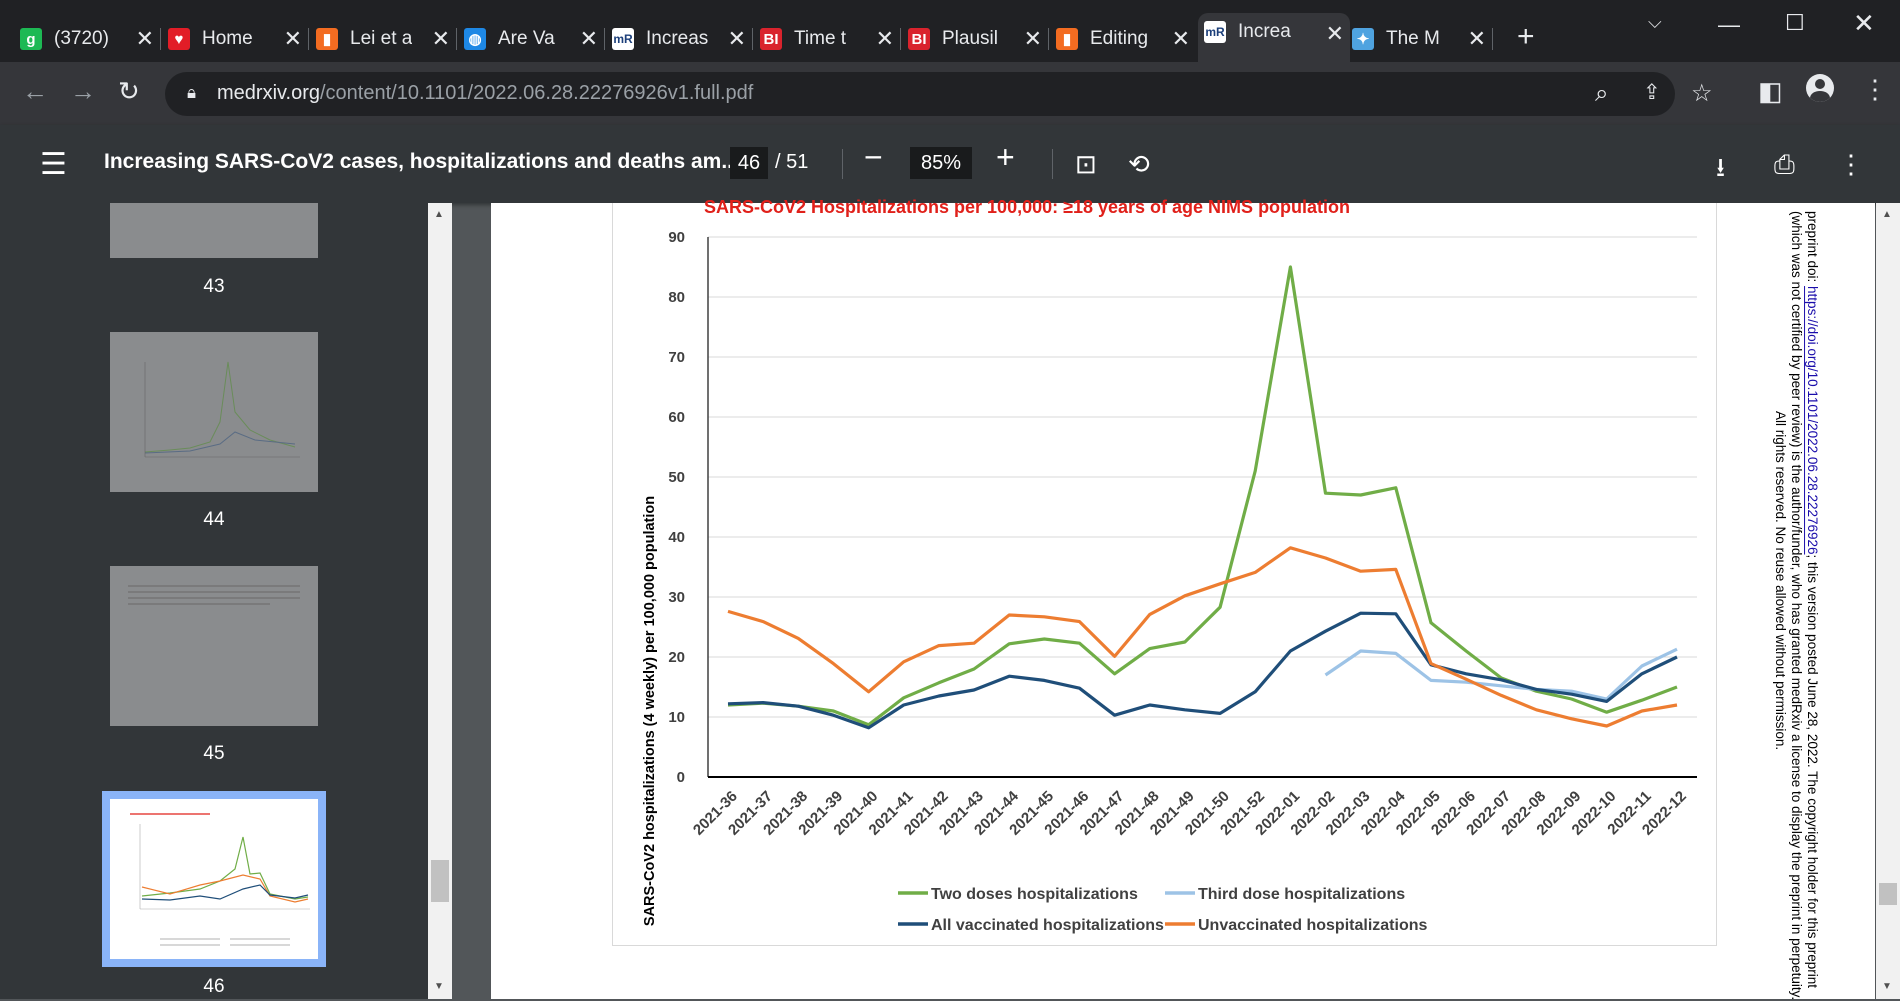  Describe the element at coordinates (1264, 31) in the screenshot. I see `tab-title: Increa` at that location.